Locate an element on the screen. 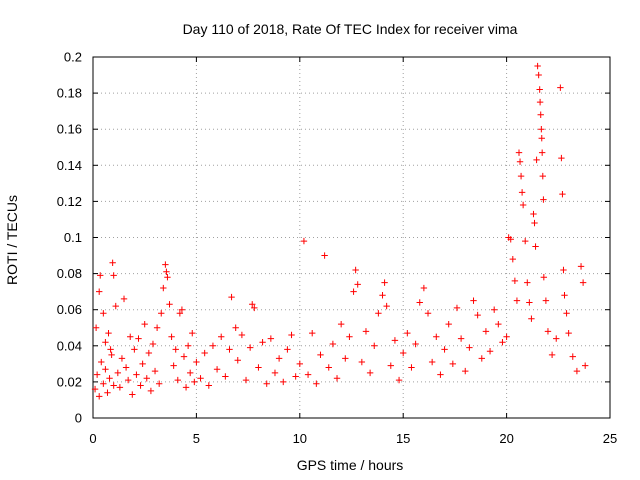 Image resolution: width=640 pixels, height=480 pixels. y-tick-label: 0.06 is located at coordinates (69, 309).